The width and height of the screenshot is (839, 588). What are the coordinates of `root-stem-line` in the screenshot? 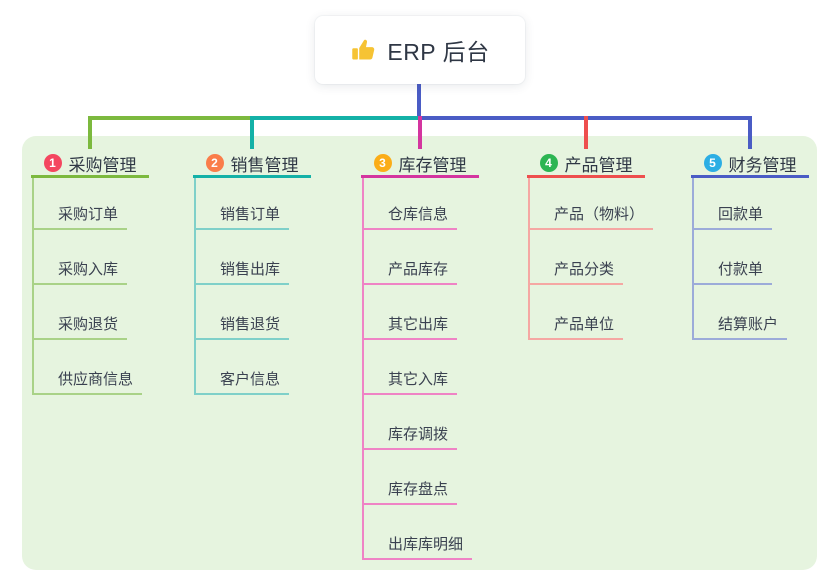 It's located at (419, 102).